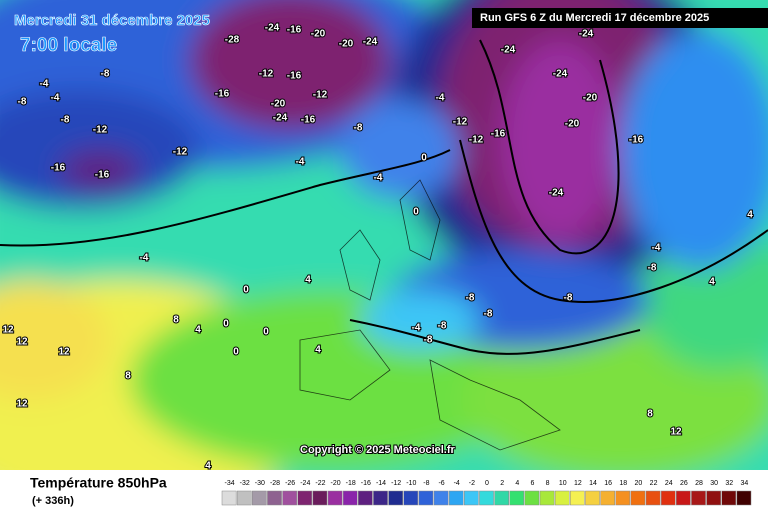  I want to click on scale-label: 18, so click(623, 483).